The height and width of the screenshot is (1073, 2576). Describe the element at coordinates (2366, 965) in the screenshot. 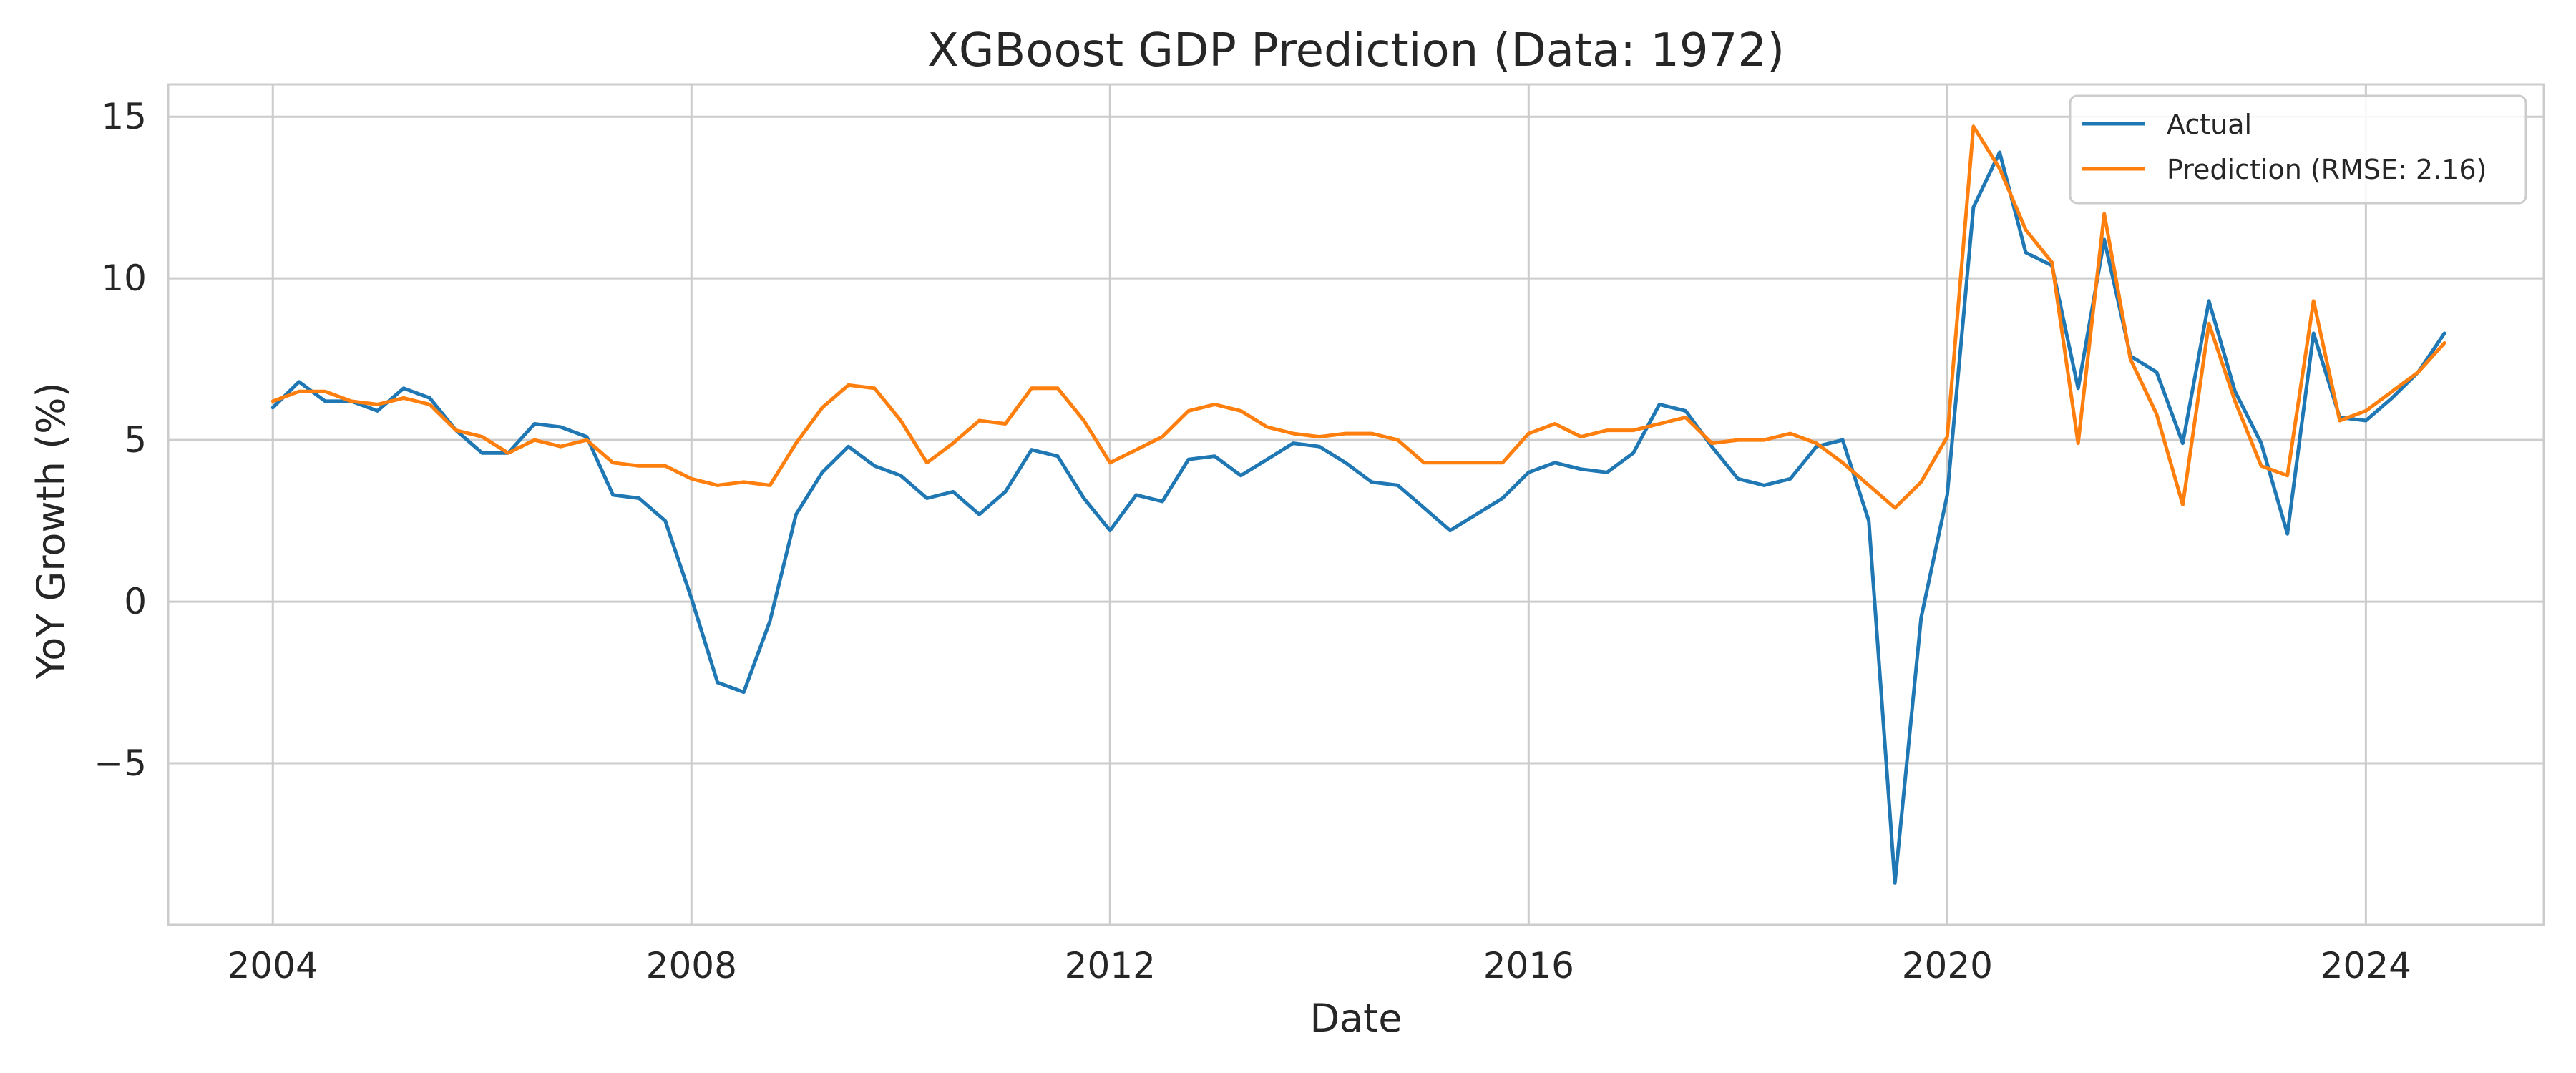

I see `x-tick-label: 2024` at that location.